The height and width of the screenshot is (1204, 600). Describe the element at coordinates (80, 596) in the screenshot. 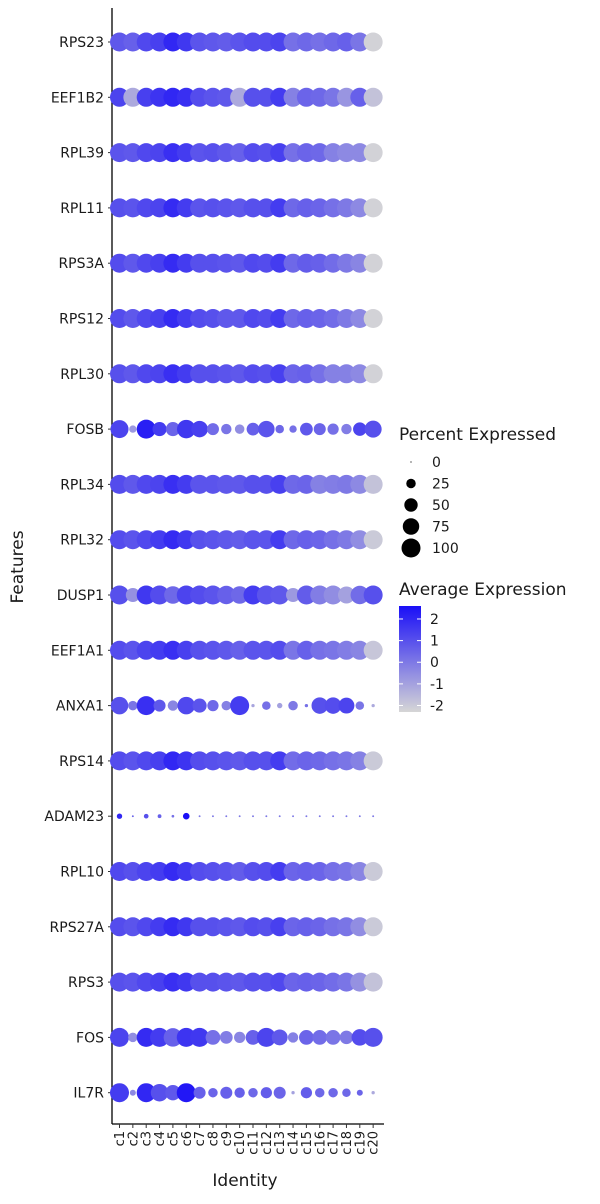

I see `gene-label: DUSP1` at that location.